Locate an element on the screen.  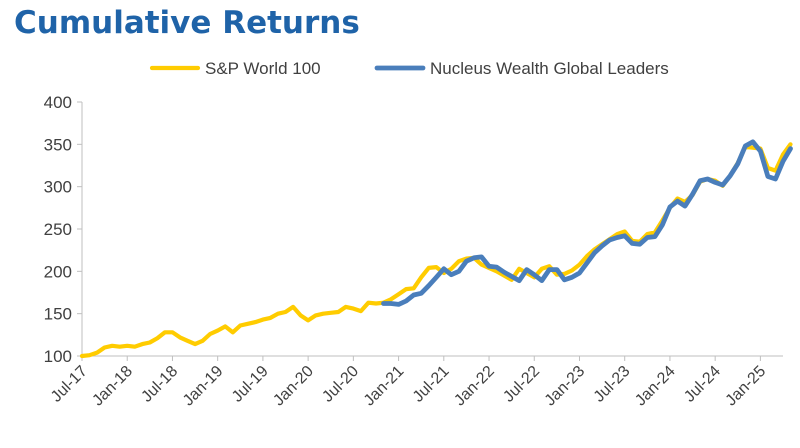
y-tick-label: 100 is located at coordinates (58, 356).